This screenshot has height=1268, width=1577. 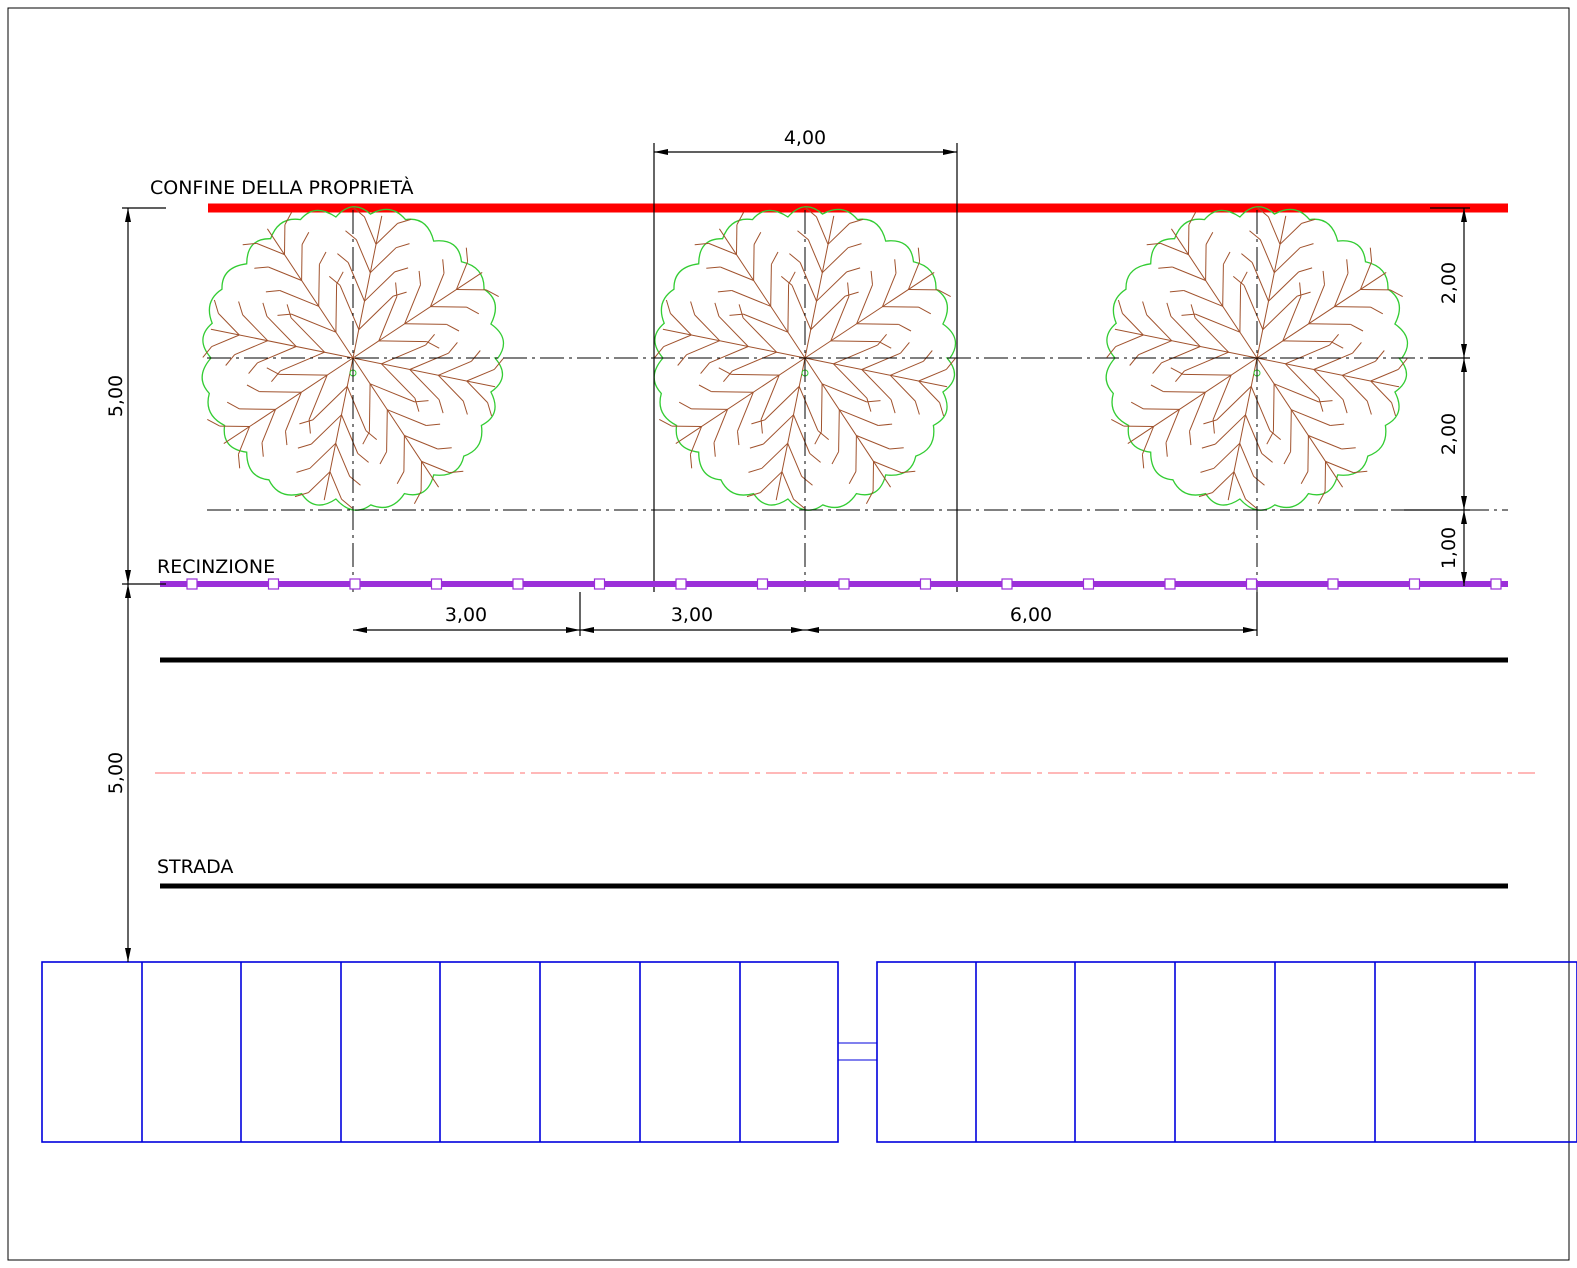 I want to click on road-label: STRADA, so click(x=195, y=867).